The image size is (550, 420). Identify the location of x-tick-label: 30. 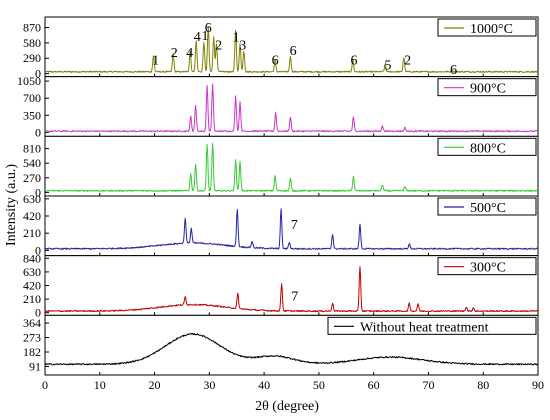
(209, 385).